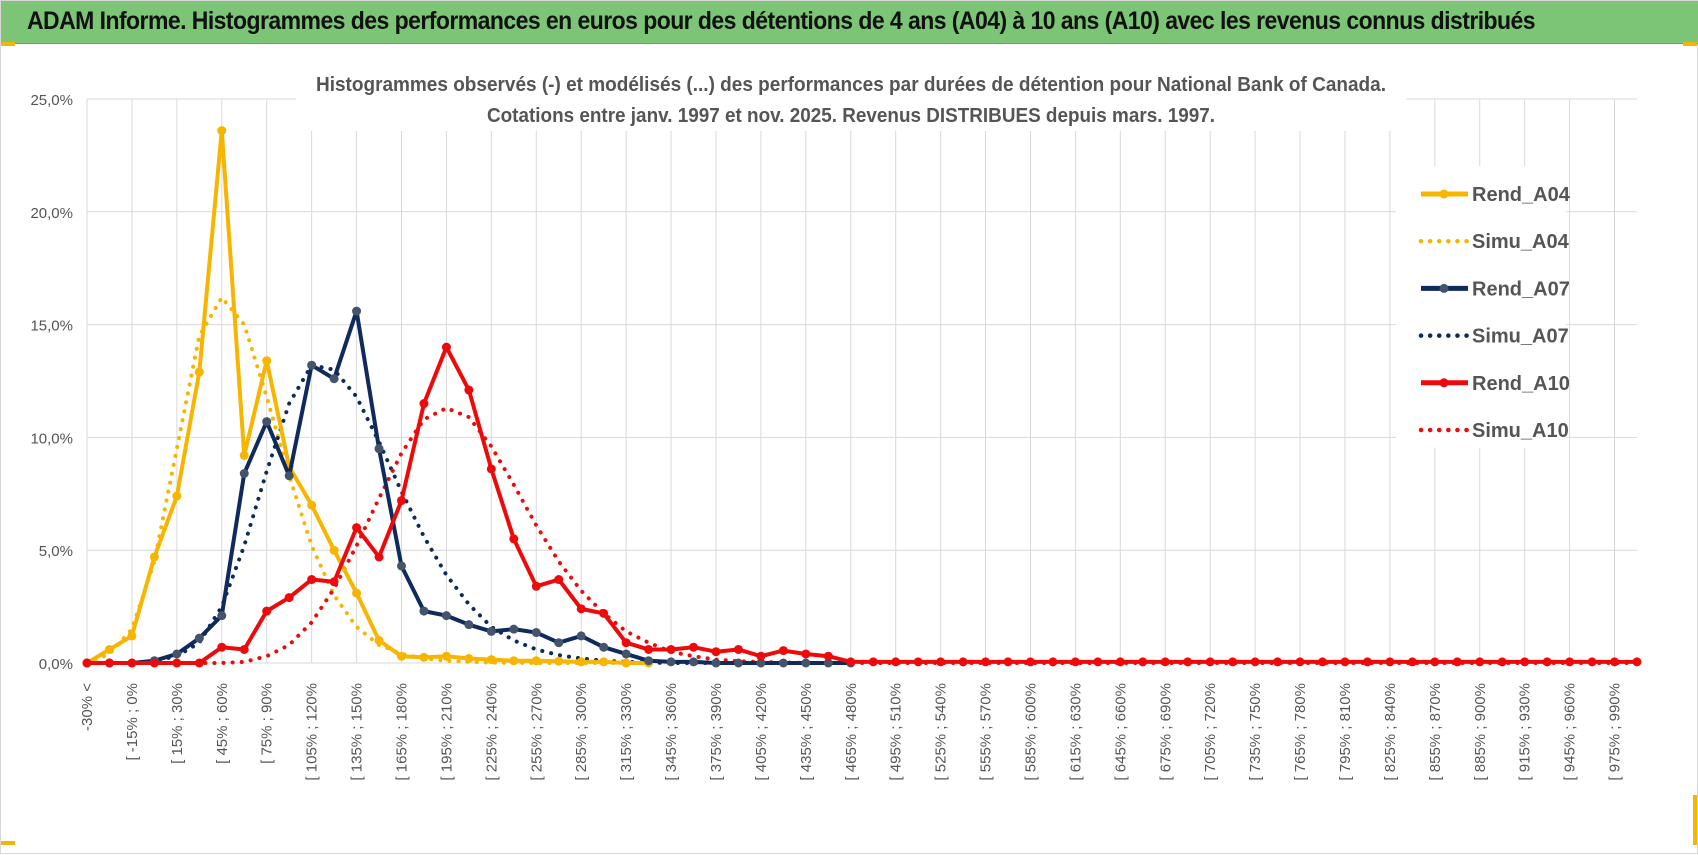 The image size is (1698, 855). Describe the element at coordinates (132, 722) in the screenshot. I see `x-tick-label: [ -15% ; 0%` at that location.